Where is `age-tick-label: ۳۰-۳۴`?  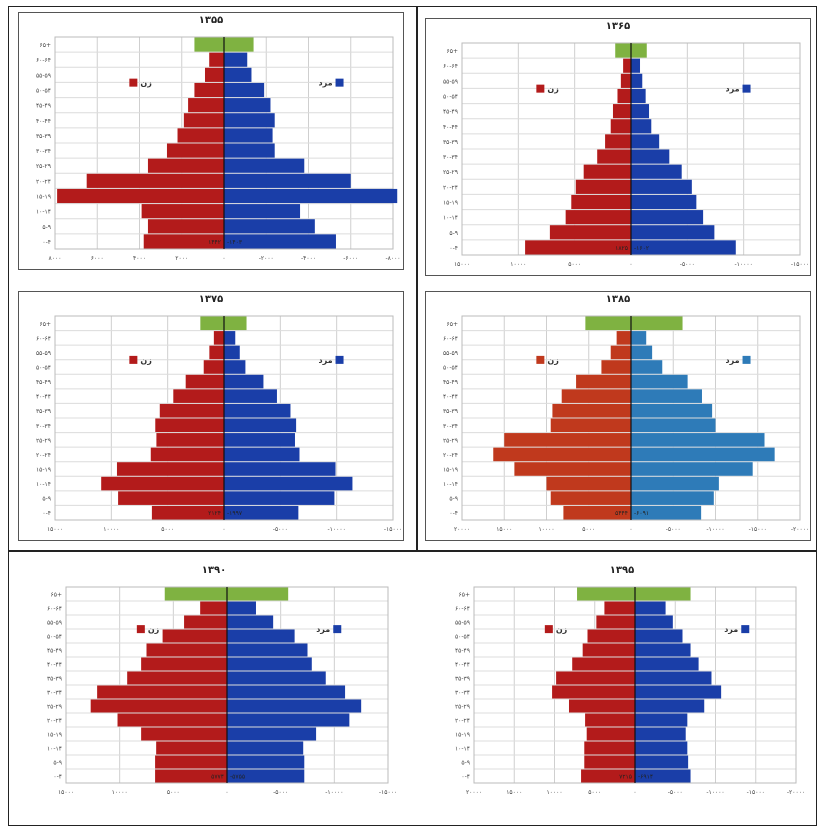
age-tick-label: ۳۰-۳۴ is located at coordinates (462, 693).